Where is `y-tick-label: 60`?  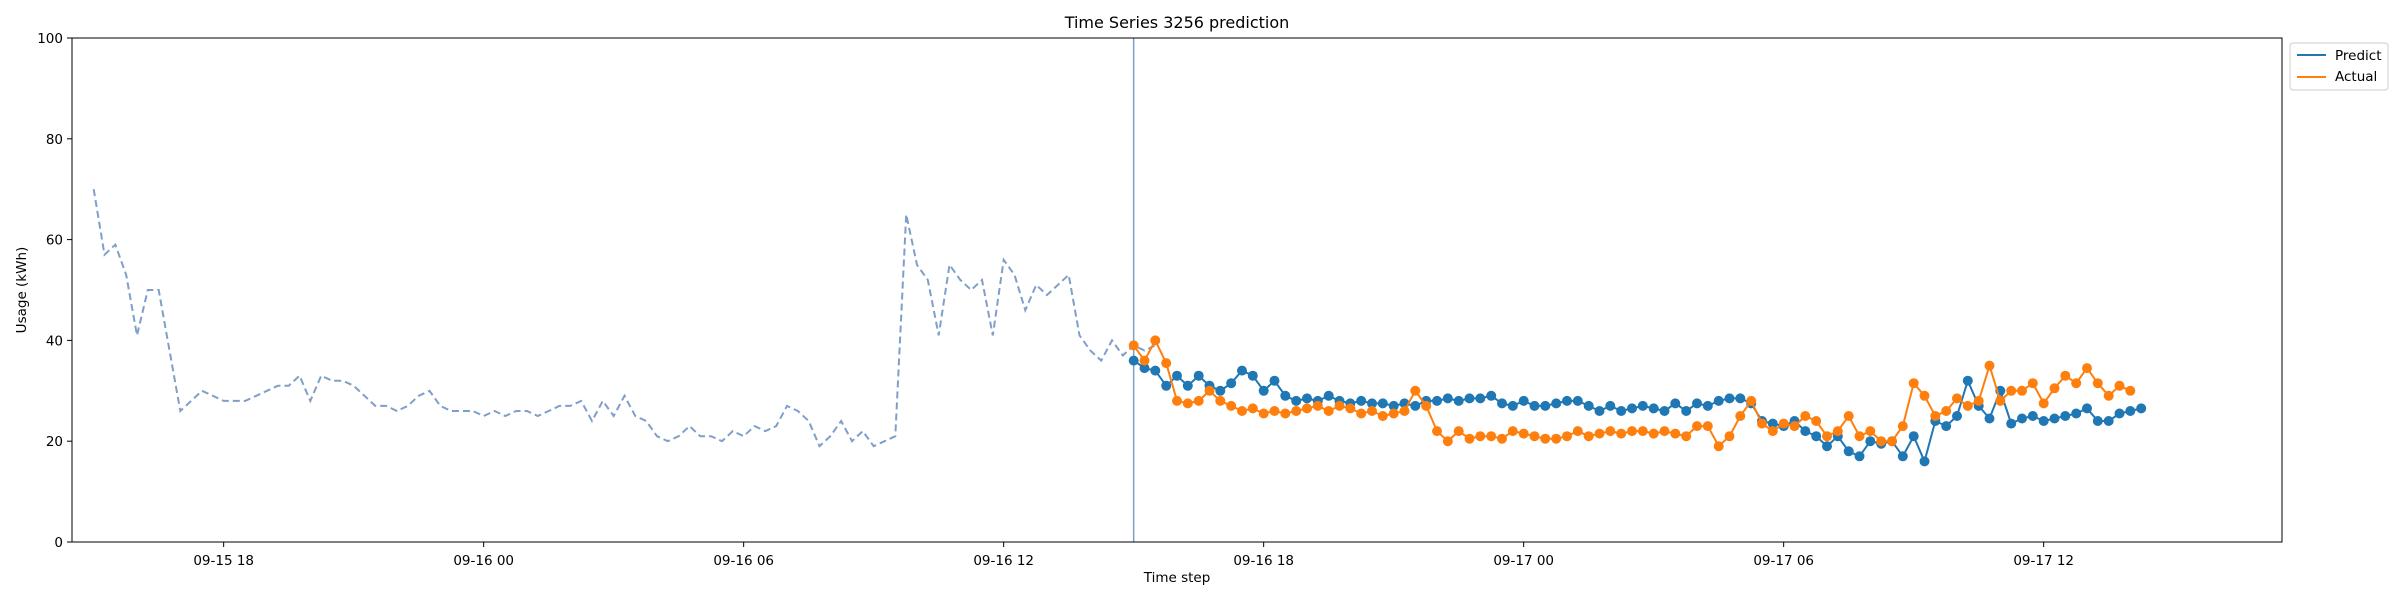
y-tick-label: 60 is located at coordinates (54, 241).